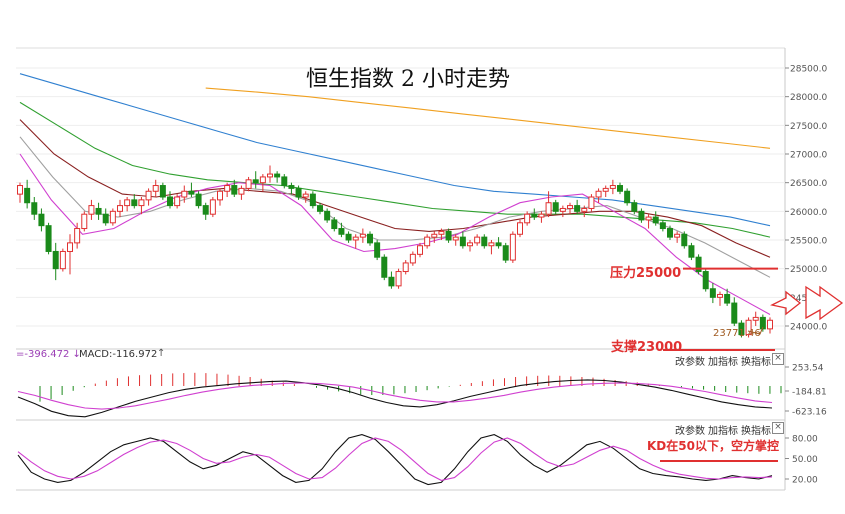 The height and width of the screenshot is (514, 845). What do you see at coordinates (723, 431) in the screenshot?
I see `kd-add-indicator-button: 加指标` at bounding box center [723, 431].